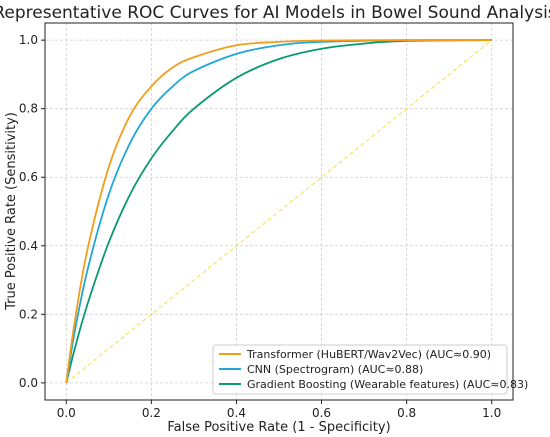 Image resolution: width=550 pixels, height=437 pixels. What do you see at coordinates (28, 246) in the screenshot?
I see `y-tick-label: 0.4` at bounding box center [28, 246].